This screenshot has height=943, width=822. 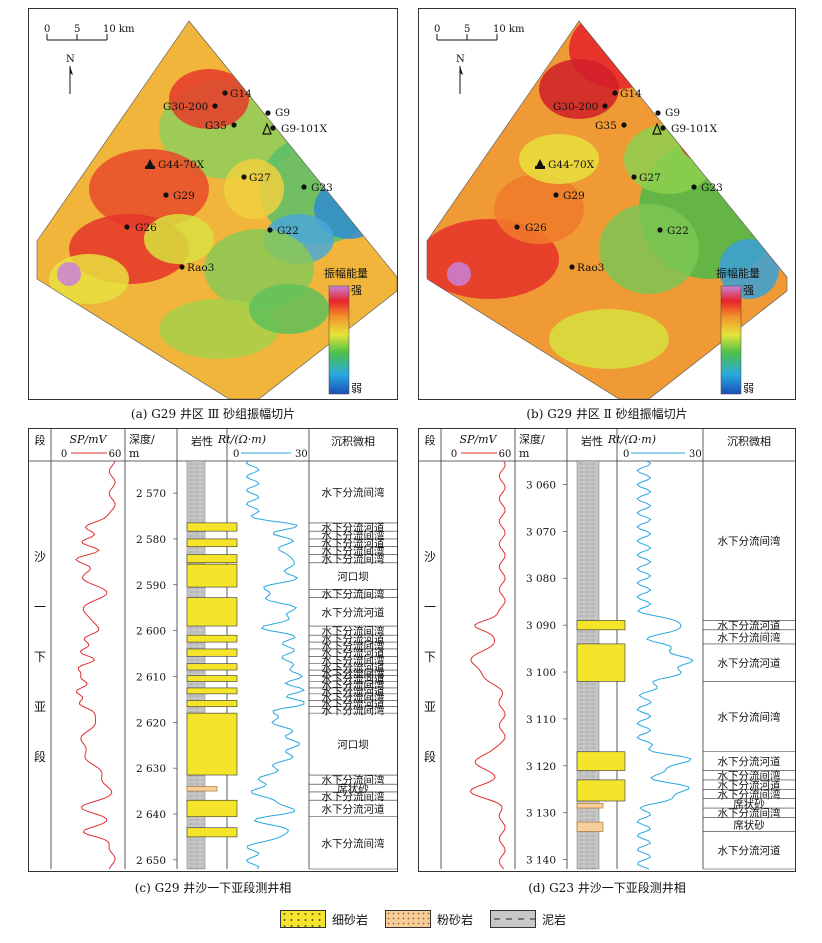 I want to click on well-label: G29, so click(x=184, y=196).